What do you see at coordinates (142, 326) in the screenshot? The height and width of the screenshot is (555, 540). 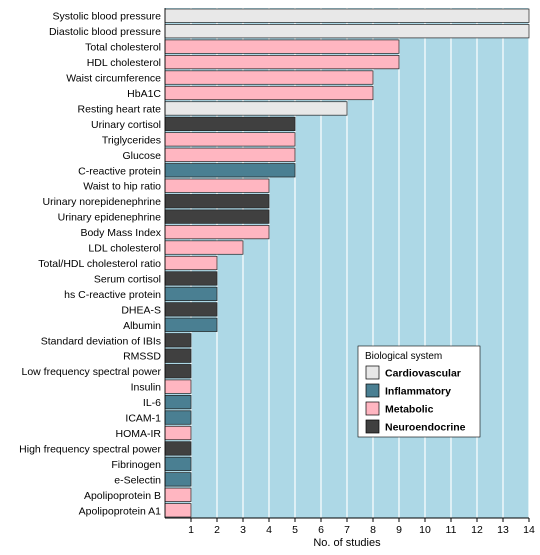 I see `category-label: Albumin` at bounding box center [142, 326].